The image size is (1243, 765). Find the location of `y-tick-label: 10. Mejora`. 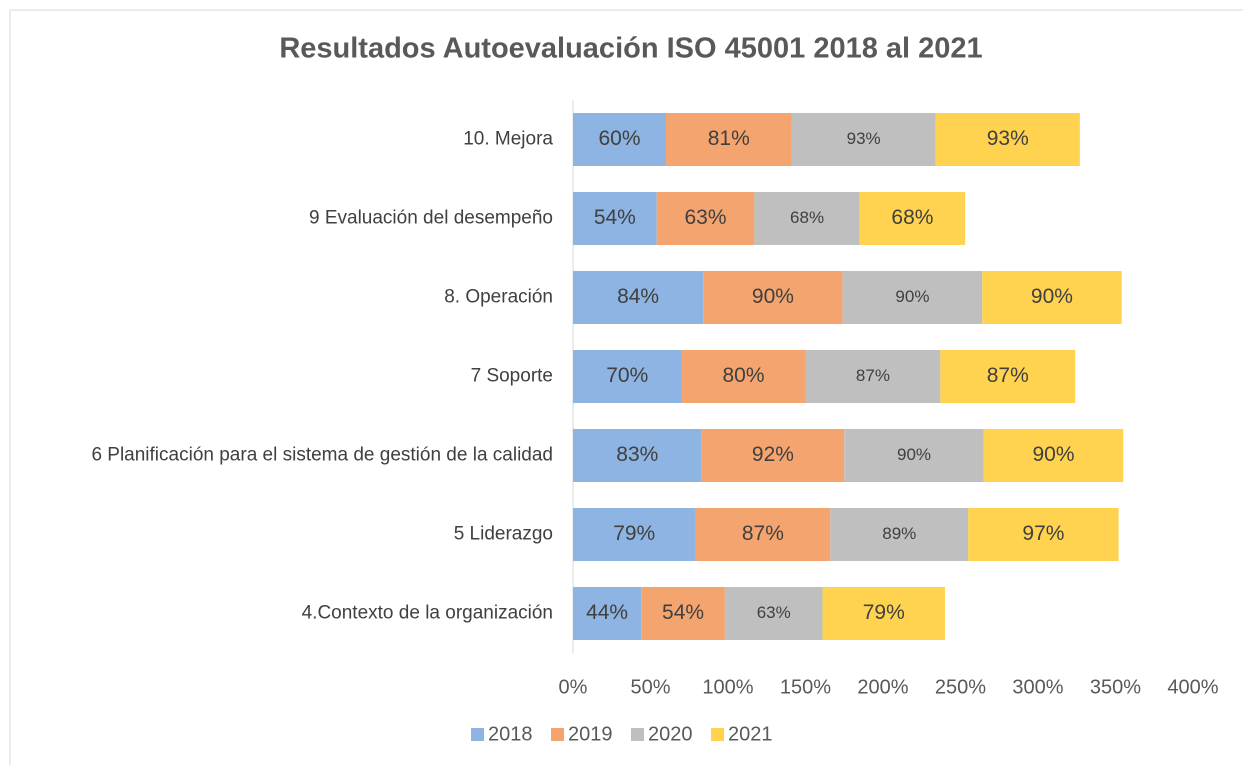

y-tick-label: 10. Mejora is located at coordinates (508, 139).